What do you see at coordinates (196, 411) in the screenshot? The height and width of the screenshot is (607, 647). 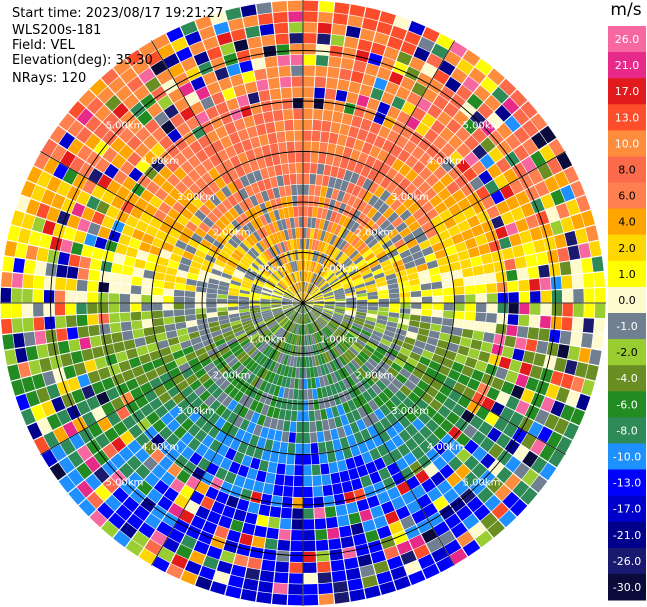 I see `range-ring-label: 3.00km` at bounding box center [196, 411].